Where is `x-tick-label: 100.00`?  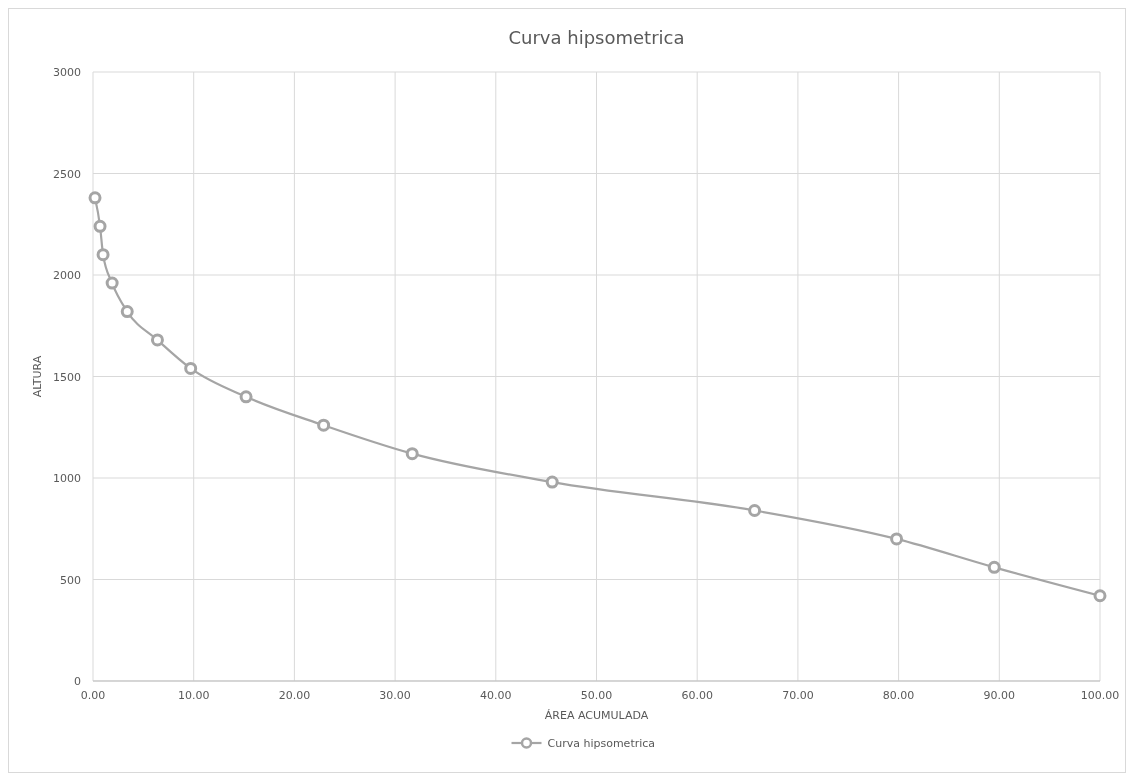
x-tick-label: 100.00 is located at coordinates (1100, 695).